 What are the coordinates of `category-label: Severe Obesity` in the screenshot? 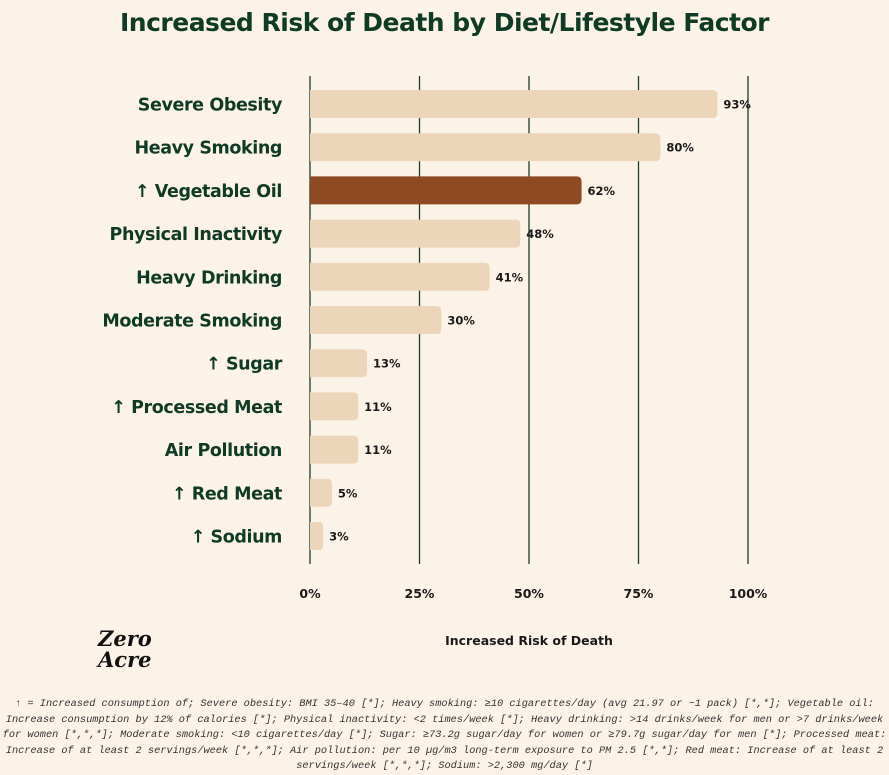 It's located at (210, 106).